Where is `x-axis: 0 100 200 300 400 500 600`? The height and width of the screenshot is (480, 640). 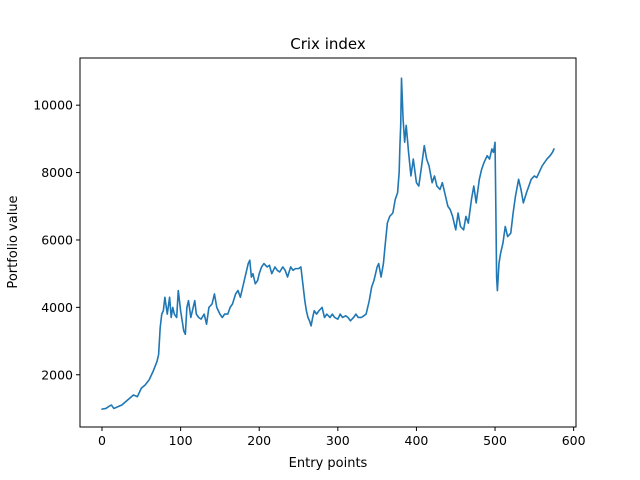
x-axis: 0 100 200 300 400 500 600 is located at coordinates (342, 437).